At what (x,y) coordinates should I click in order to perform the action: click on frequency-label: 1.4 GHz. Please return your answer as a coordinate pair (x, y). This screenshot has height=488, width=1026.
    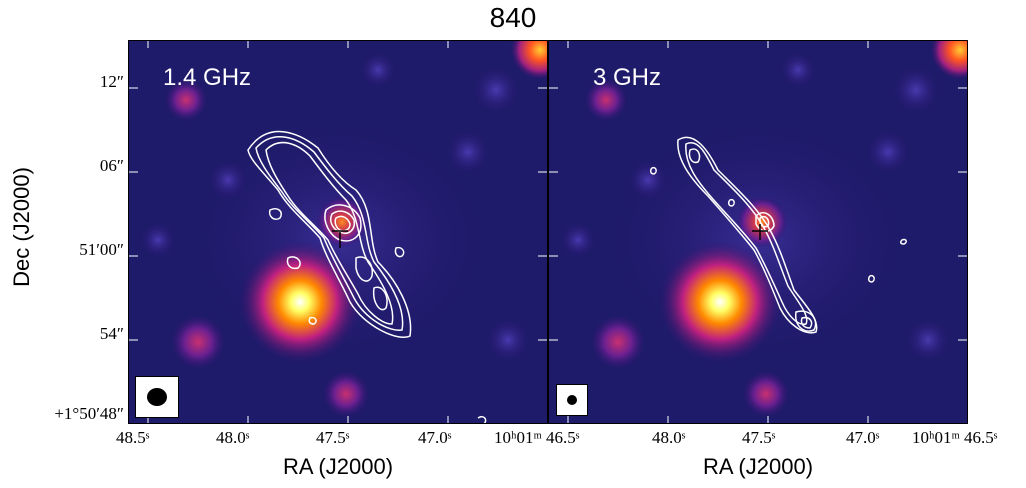
    Looking at the image, I should click on (207, 77).